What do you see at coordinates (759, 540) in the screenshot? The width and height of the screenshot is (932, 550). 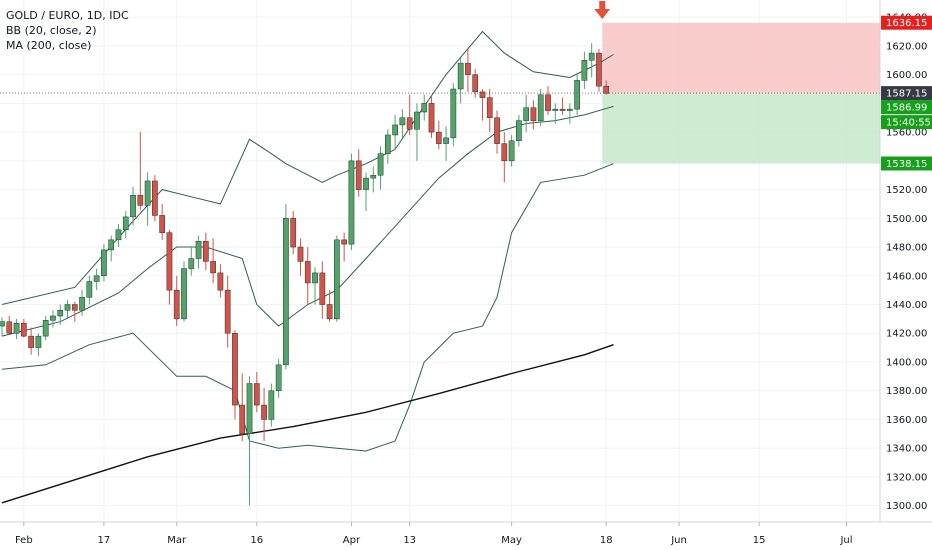 I see `time-tick-label: 15` at bounding box center [759, 540].